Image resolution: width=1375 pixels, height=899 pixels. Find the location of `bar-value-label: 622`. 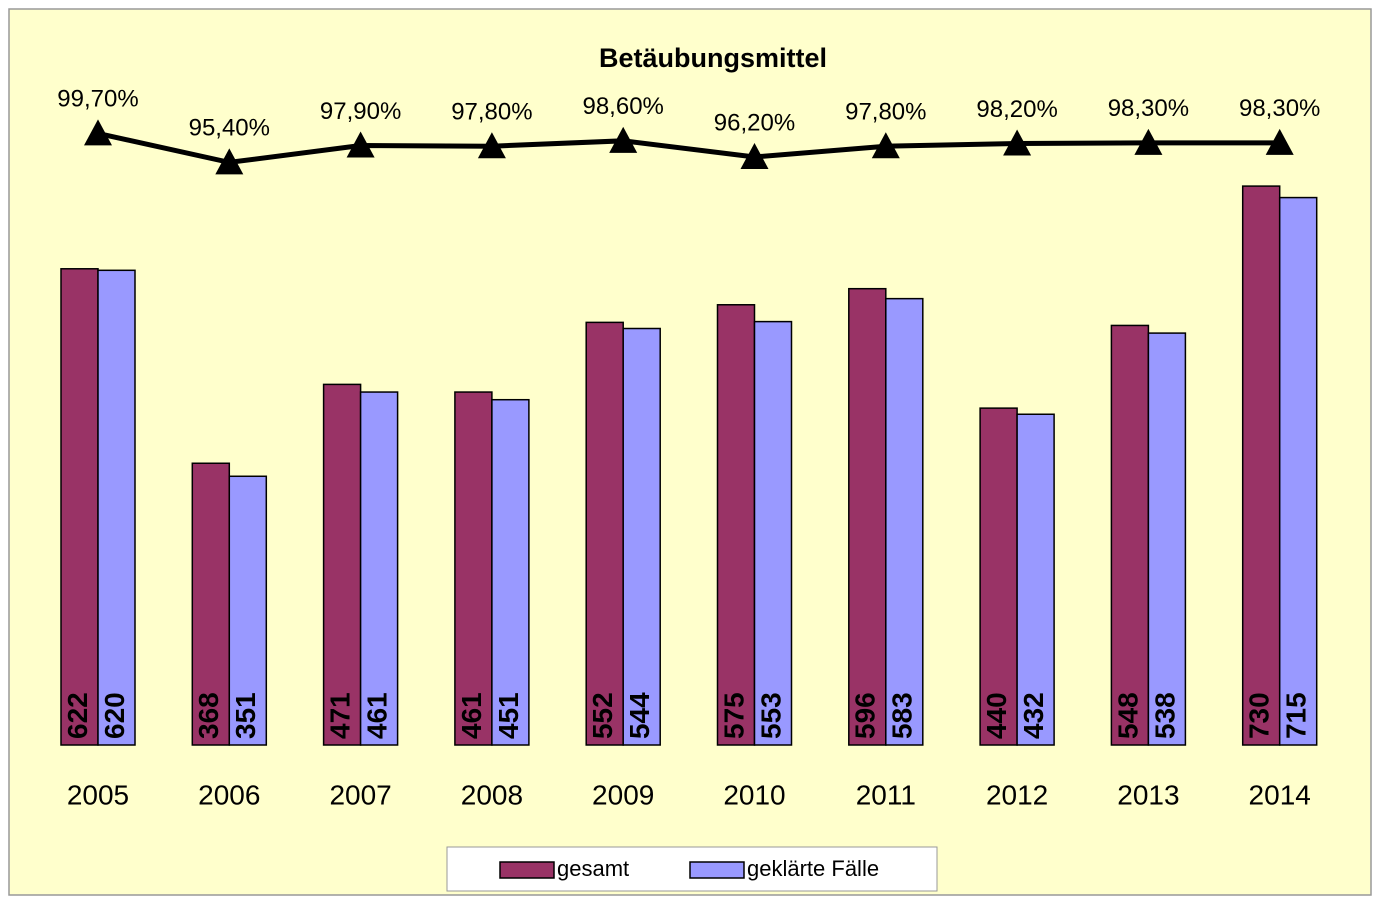

bar-value-label: 622 is located at coordinates (77, 715).